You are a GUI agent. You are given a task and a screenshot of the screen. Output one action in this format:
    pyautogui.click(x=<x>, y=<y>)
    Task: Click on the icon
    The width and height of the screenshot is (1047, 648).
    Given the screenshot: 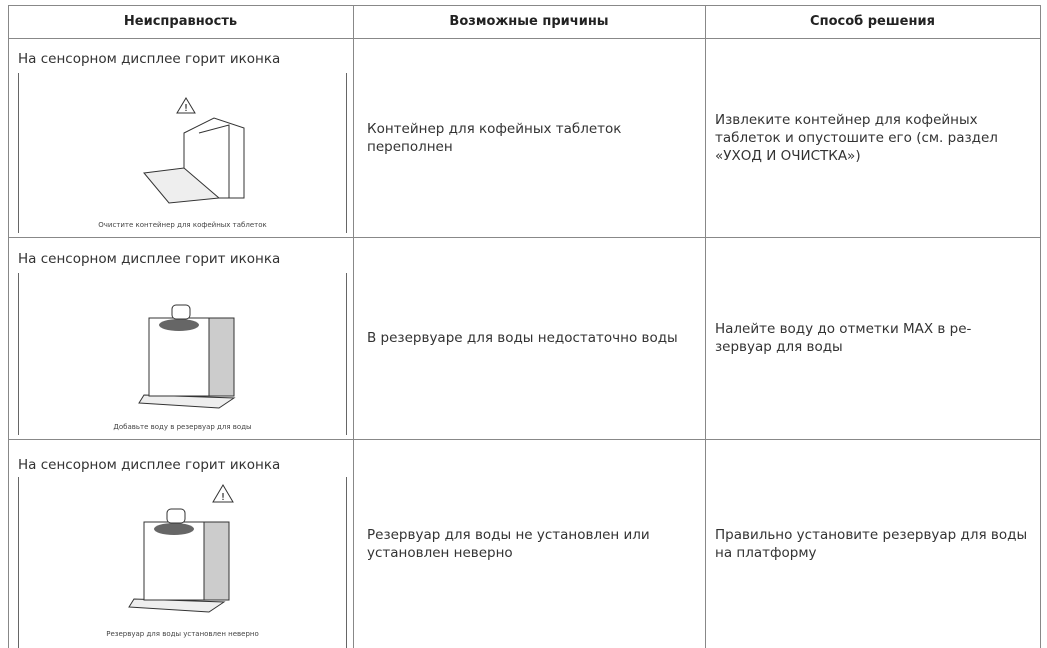 What is the action you would take?
    pyautogui.click(x=187, y=356)
    